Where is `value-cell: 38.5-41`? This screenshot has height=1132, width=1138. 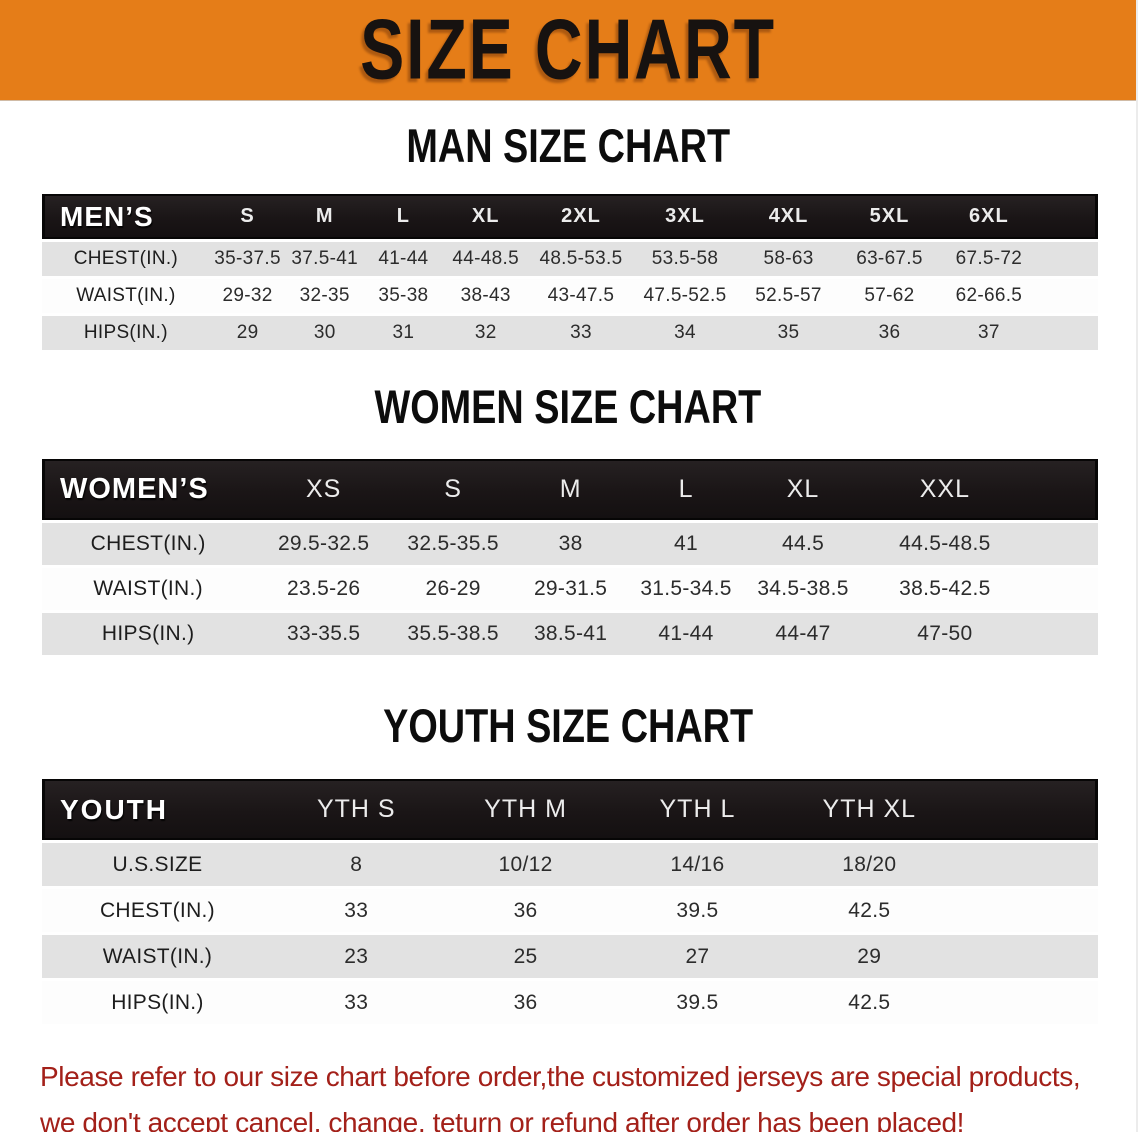
value-cell: 38.5-41 is located at coordinates (571, 634).